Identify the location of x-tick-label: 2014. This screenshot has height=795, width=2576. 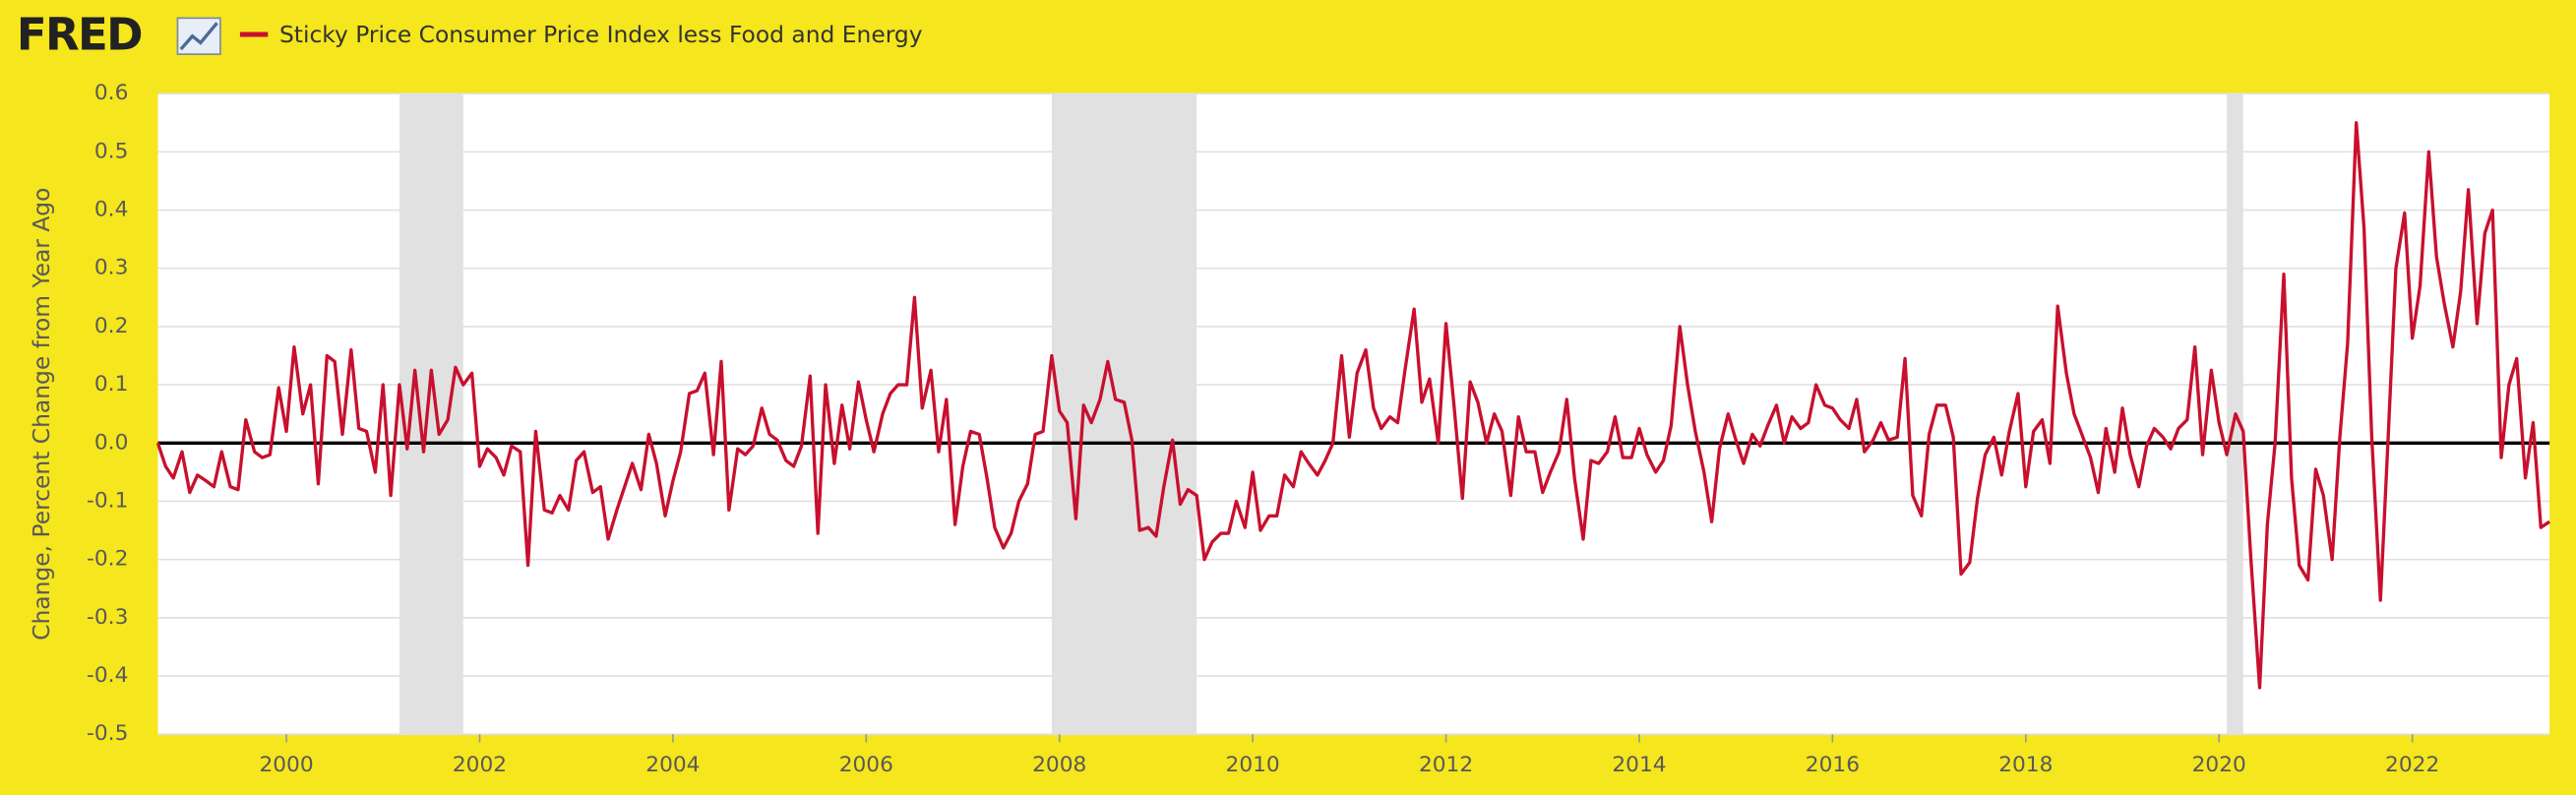
(1639, 765).